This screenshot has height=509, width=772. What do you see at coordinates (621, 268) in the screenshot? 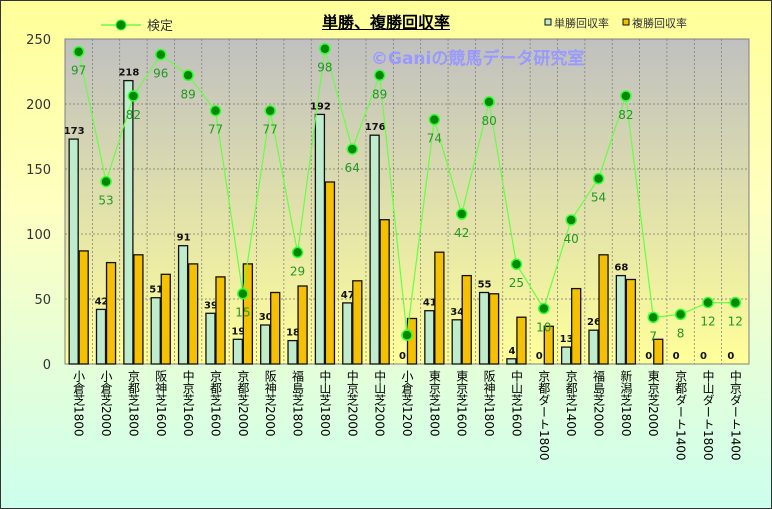
I see `tansho-data-label: 68` at bounding box center [621, 268].